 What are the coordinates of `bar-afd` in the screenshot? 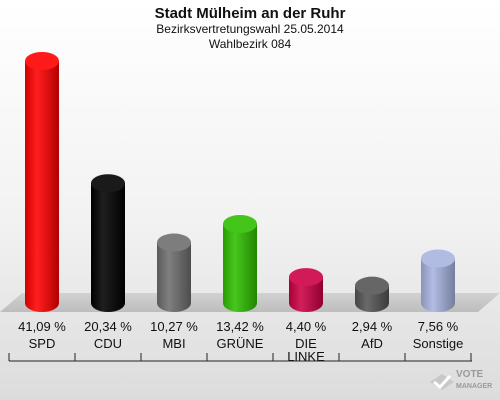 It's located at (372, 294).